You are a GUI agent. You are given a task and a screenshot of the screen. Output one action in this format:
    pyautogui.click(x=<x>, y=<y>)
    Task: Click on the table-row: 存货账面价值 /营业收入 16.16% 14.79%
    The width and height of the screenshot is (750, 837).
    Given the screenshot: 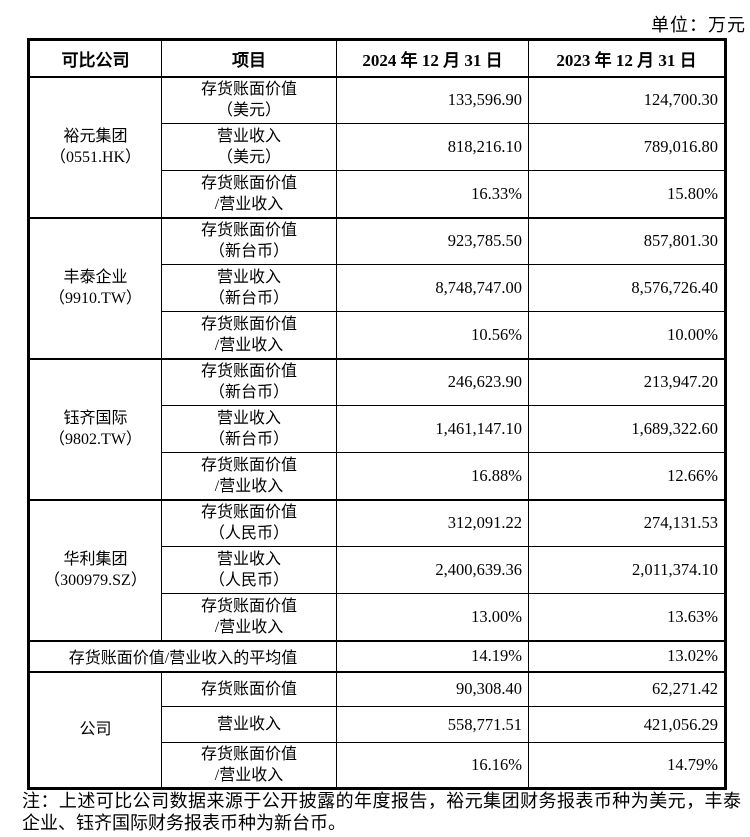 What is the action you would take?
    pyautogui.click(x=377, y=765)
    